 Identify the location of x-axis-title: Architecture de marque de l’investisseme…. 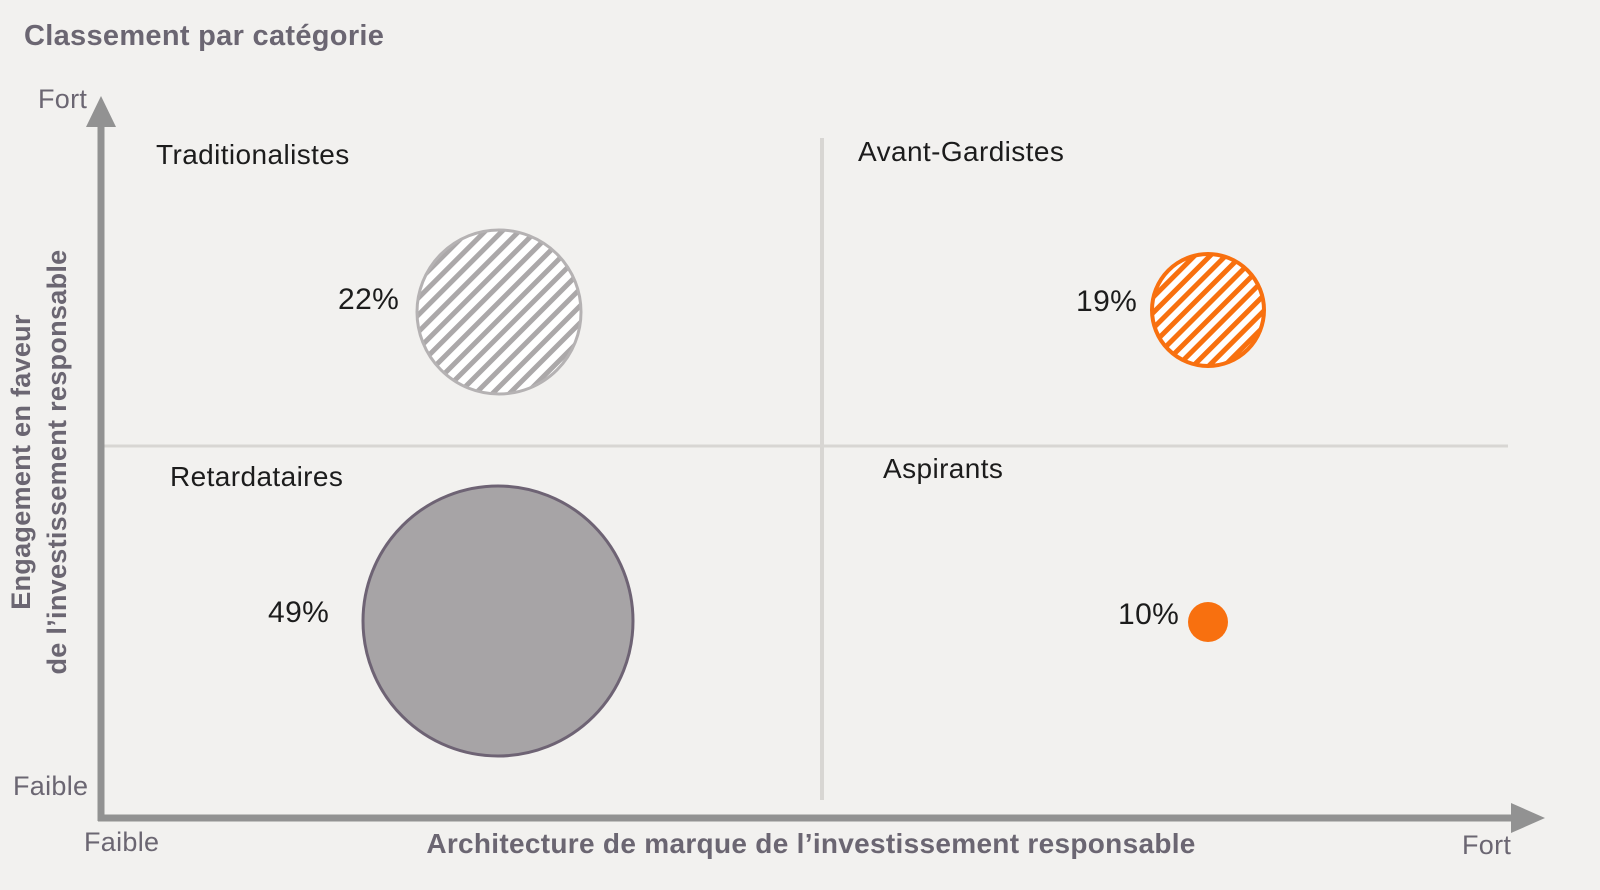
(811, 843).